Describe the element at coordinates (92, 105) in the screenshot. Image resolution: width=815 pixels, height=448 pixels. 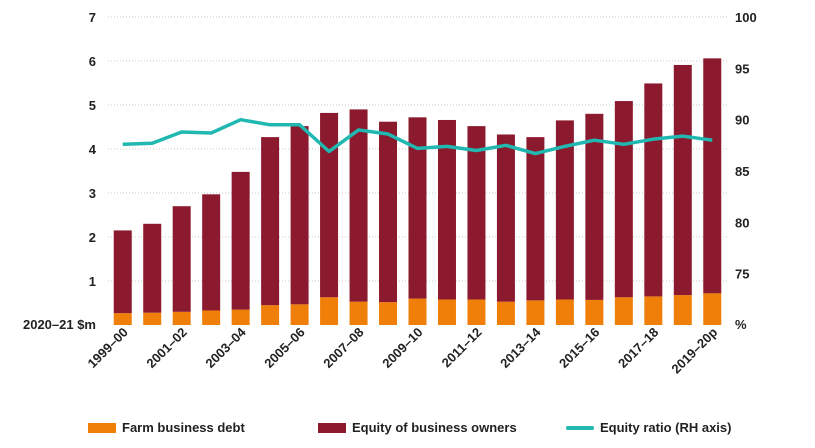
I see `y-tick-label: 5` at that location.